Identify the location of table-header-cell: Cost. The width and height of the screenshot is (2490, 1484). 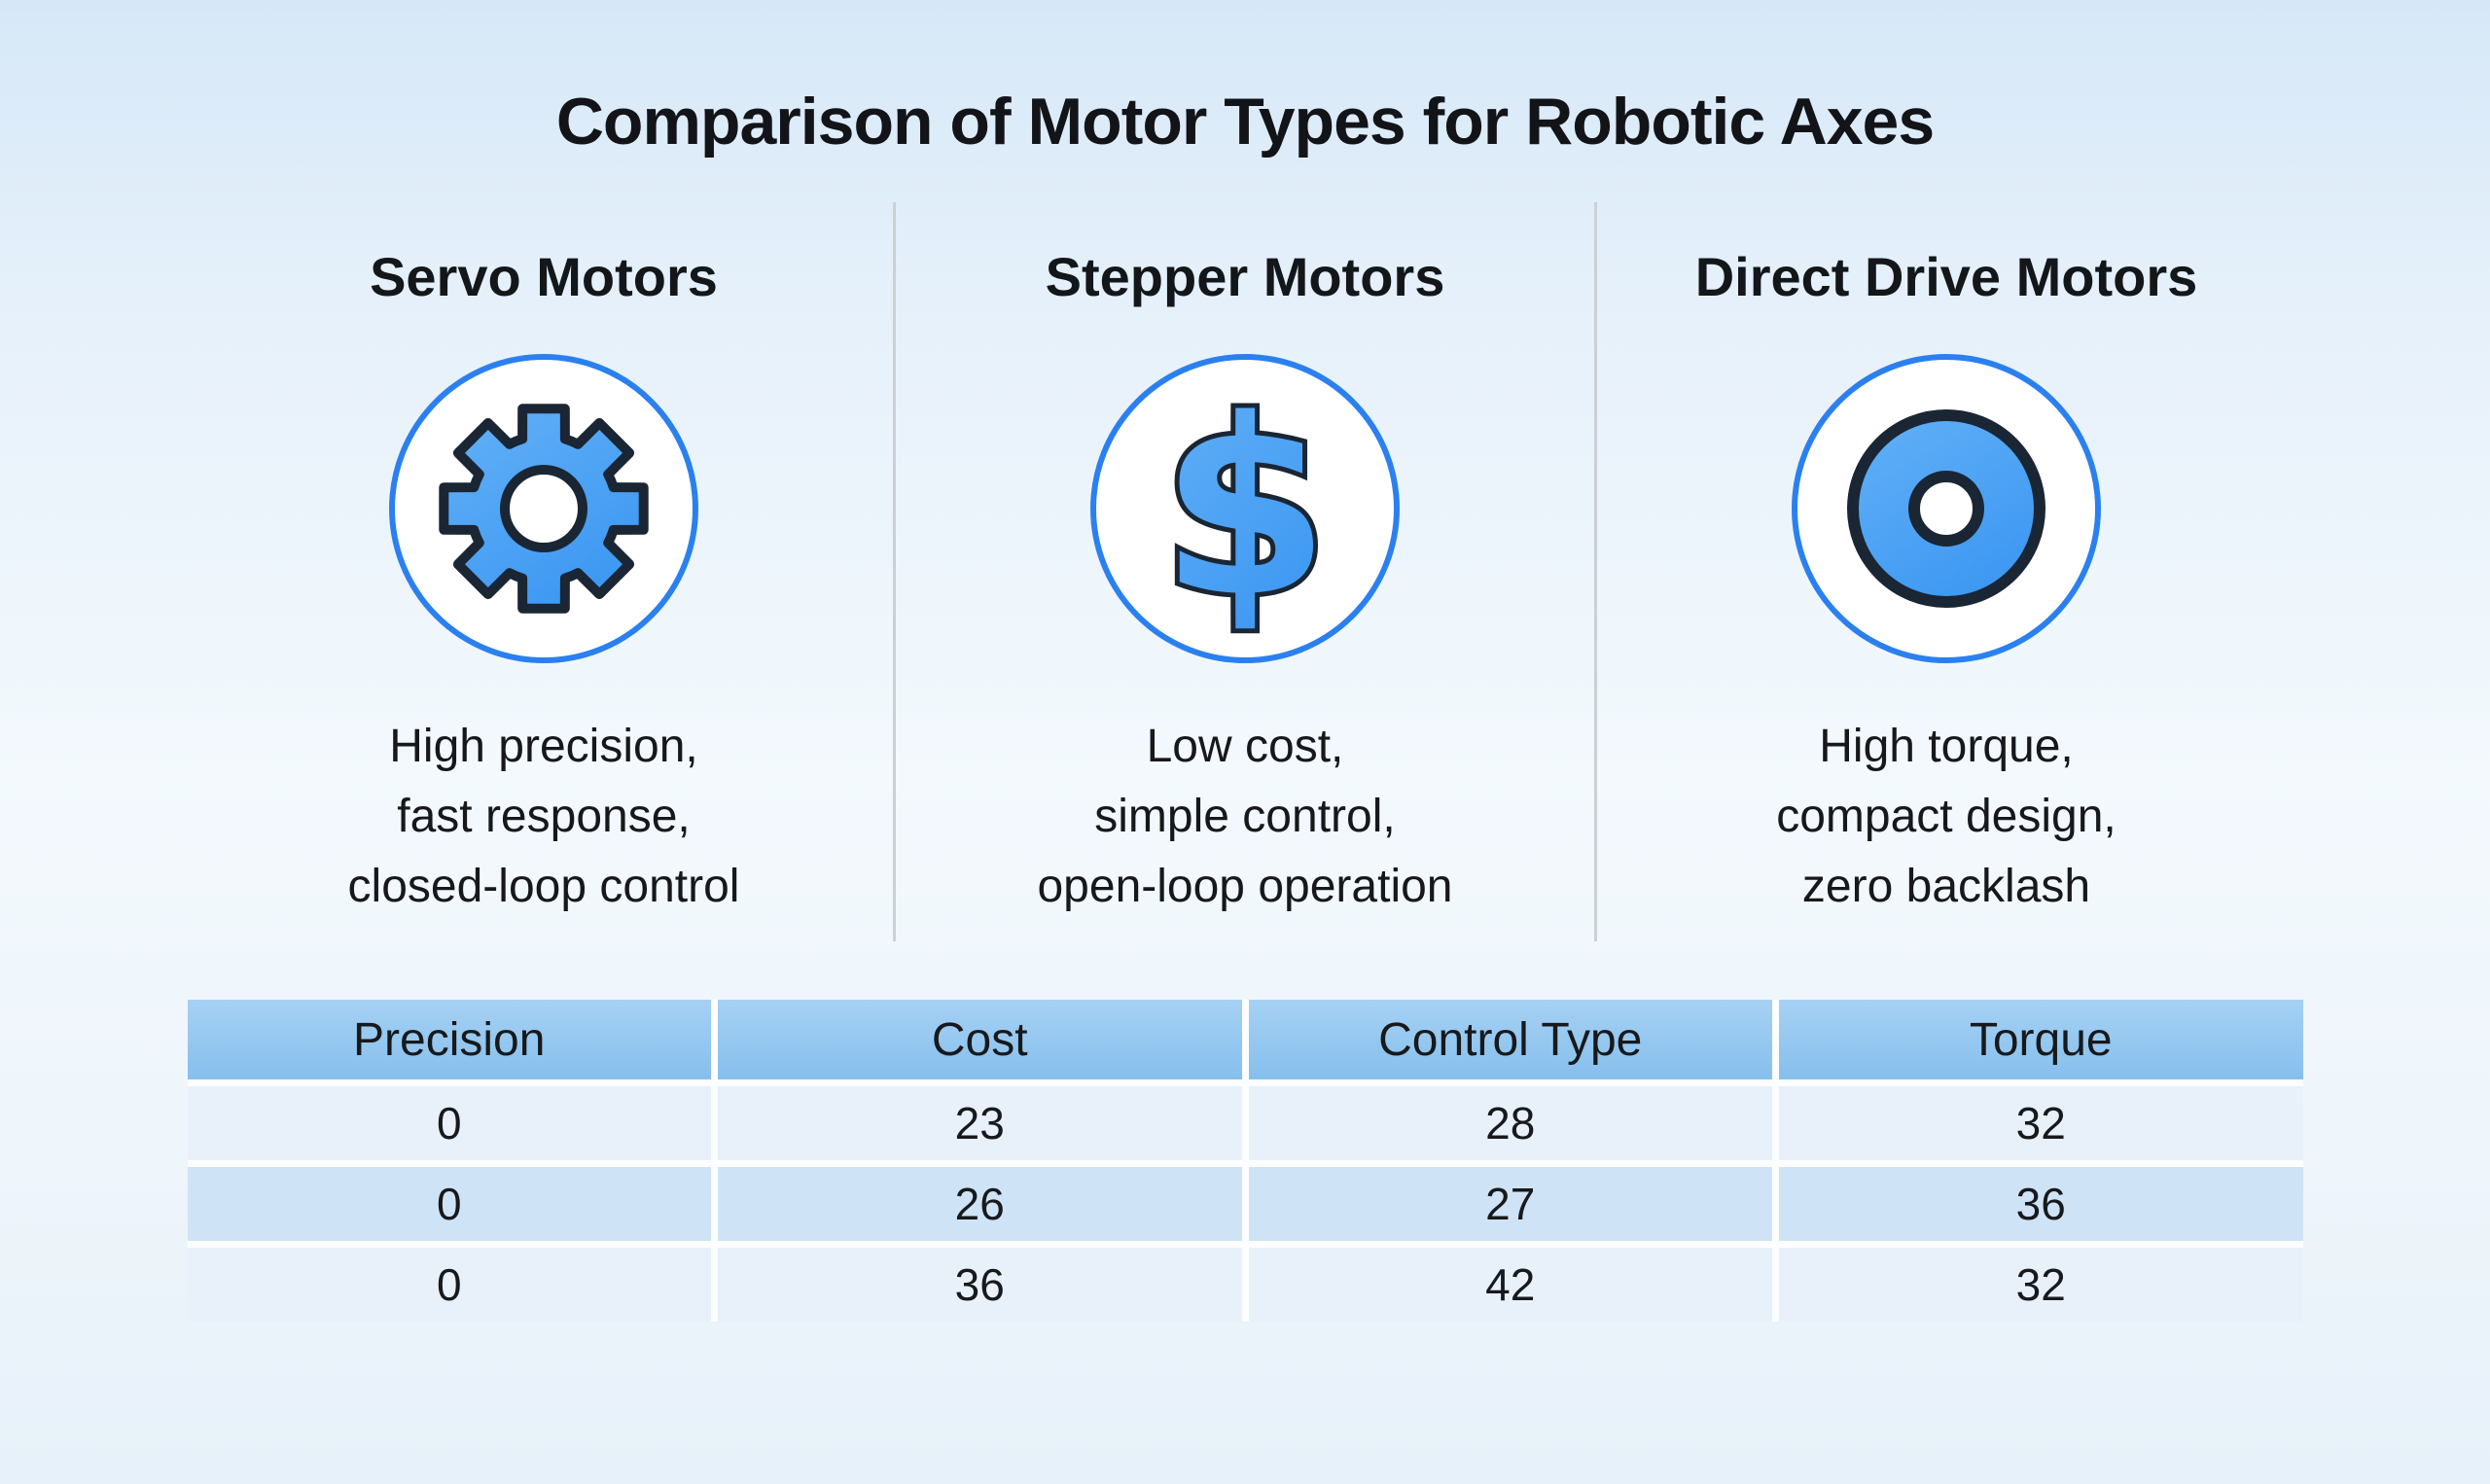
(980, 1040).